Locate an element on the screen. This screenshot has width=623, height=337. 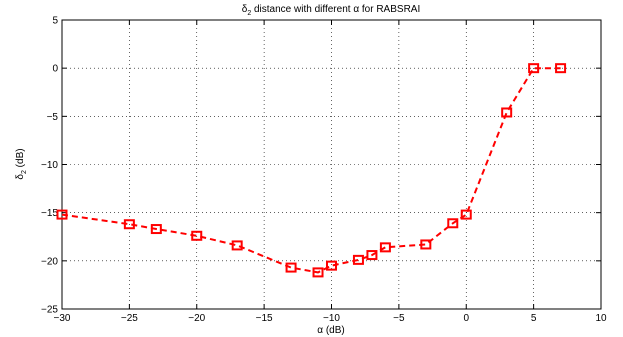
ylabel-unit: (dB) is located at coordinates (20, 159).